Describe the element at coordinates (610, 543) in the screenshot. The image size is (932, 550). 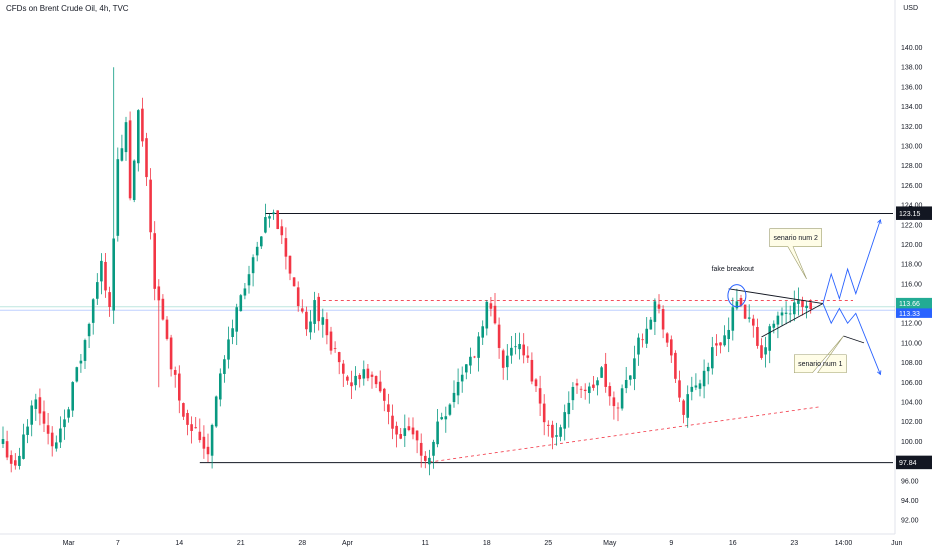
I see `x-tick-label: May` at that location.